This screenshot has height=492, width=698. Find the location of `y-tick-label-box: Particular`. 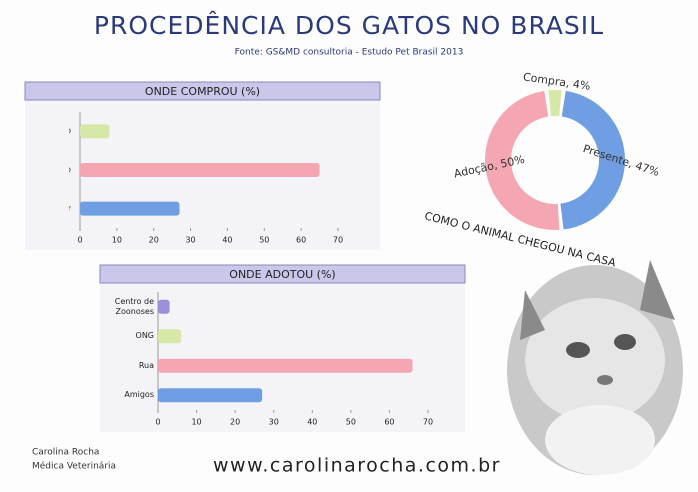

y-tick-label-box: Particular is located at coordinates (70, 208).